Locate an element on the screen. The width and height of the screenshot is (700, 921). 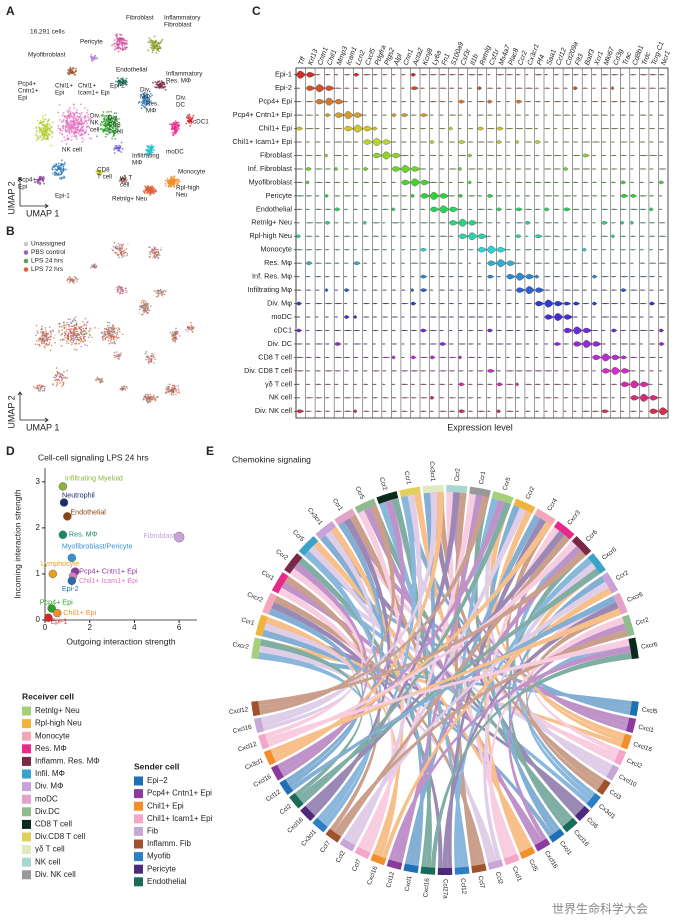
cluster-label: Chil1+ is located at coordinates (64, 86).